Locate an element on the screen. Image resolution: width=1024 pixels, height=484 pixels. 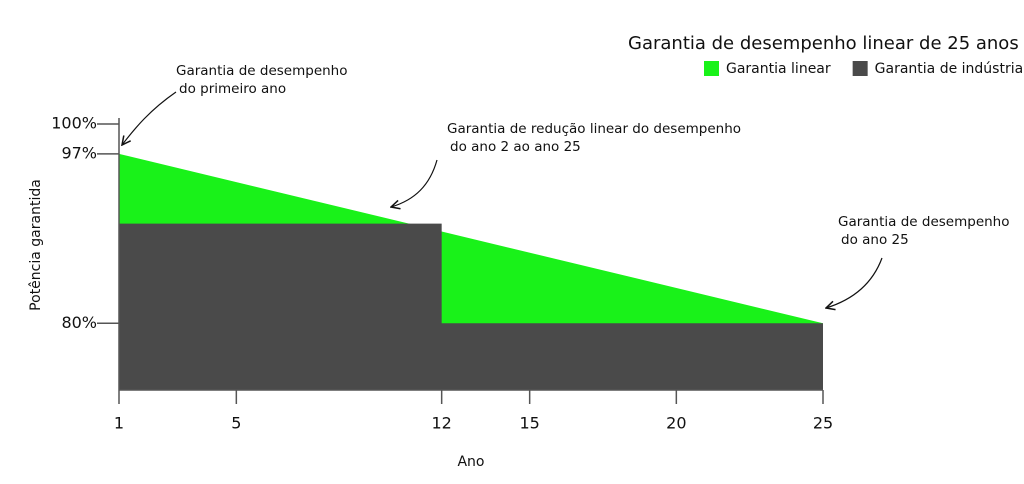
y-tick-label: 97% is located at coordinates (79, 152).